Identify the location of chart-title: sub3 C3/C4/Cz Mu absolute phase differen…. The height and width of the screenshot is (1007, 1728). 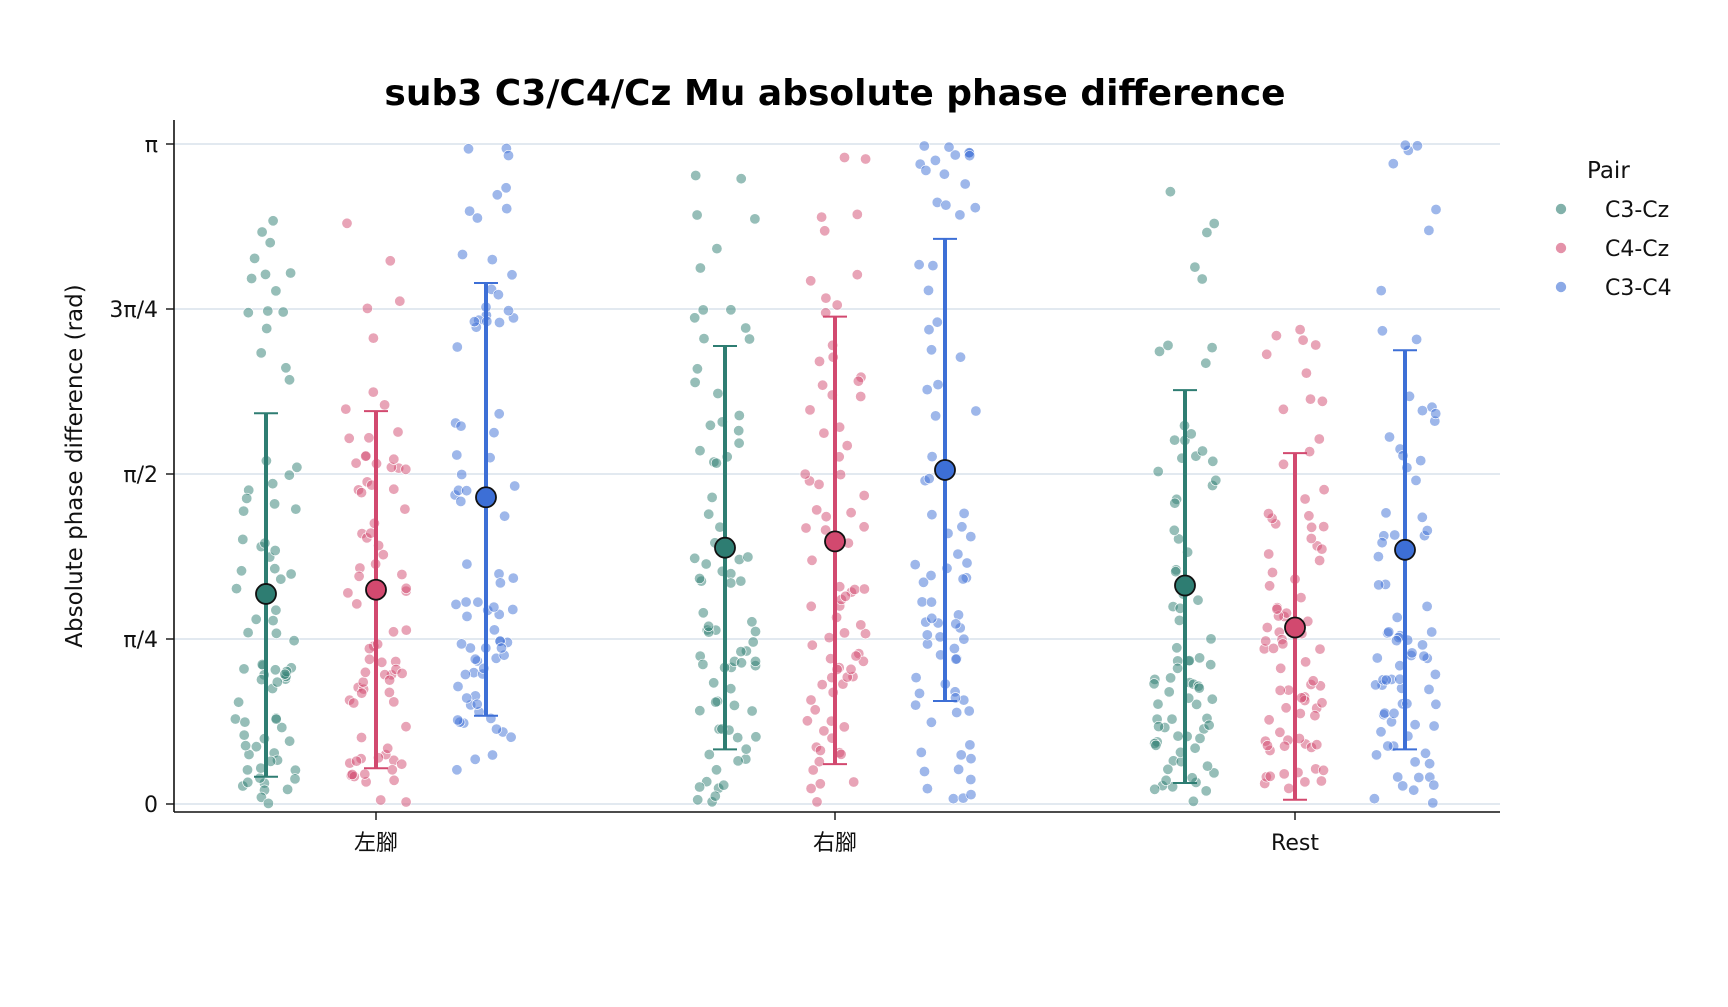
(834, 93).